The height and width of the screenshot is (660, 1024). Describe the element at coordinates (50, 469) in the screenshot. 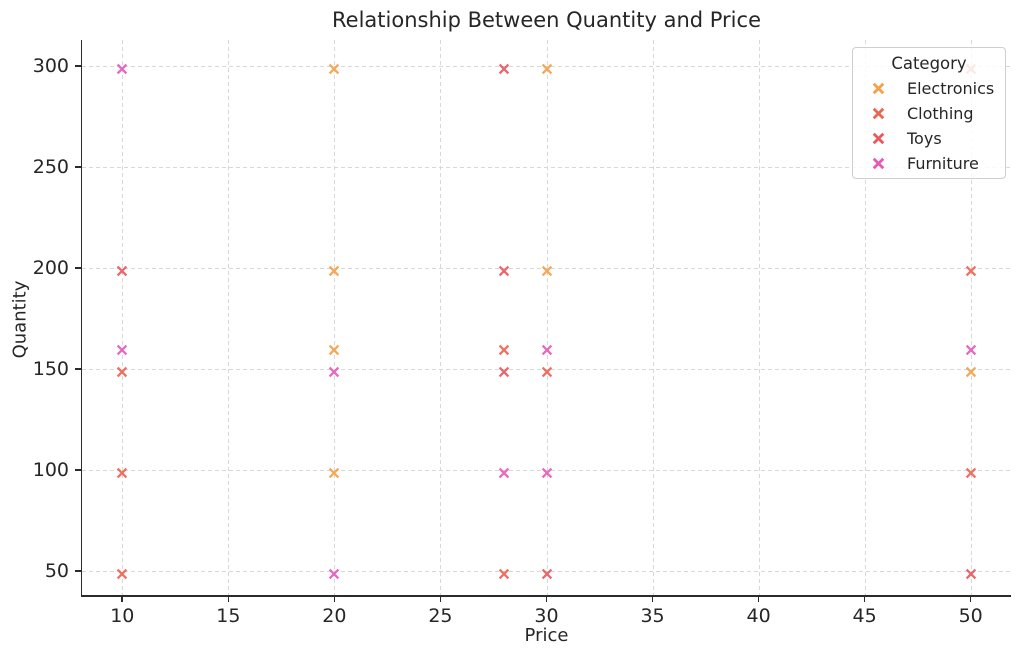

I see `y-tick-label: 100` at that location.